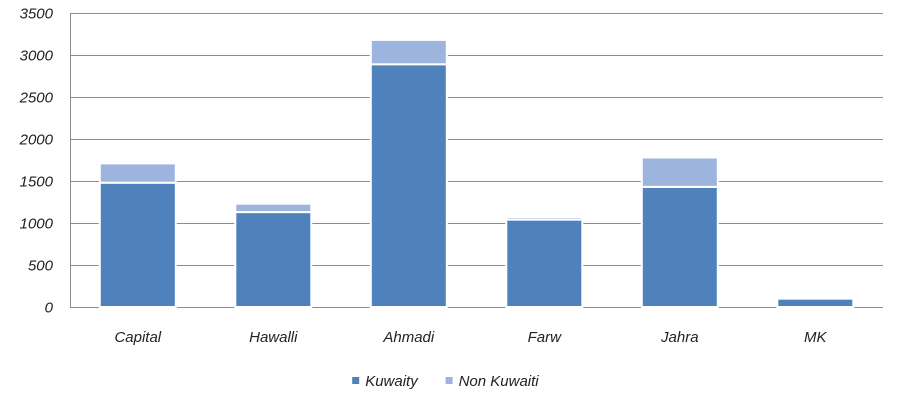  I want to click on y-axis-ticks: 0 500 1000 1500 2000 2500 3000 3500, so click(36, 161).